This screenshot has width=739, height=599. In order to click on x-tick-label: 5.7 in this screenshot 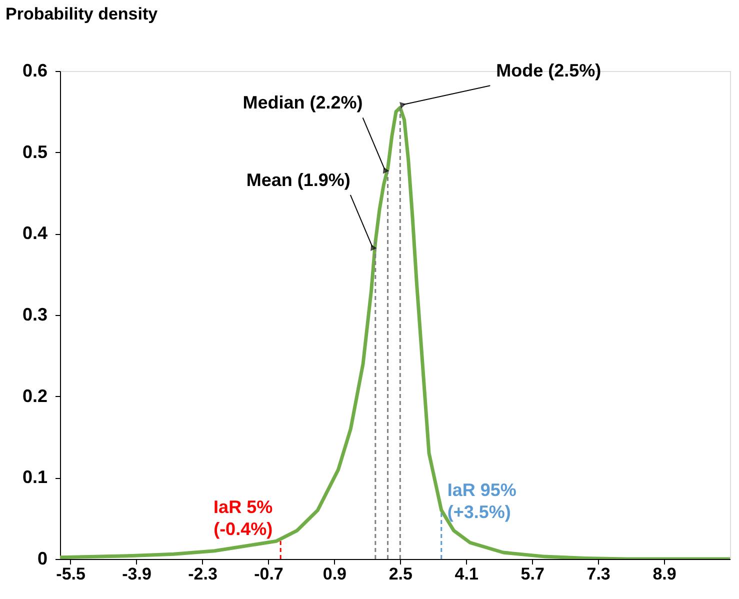, I will do `click(532, 574)`.